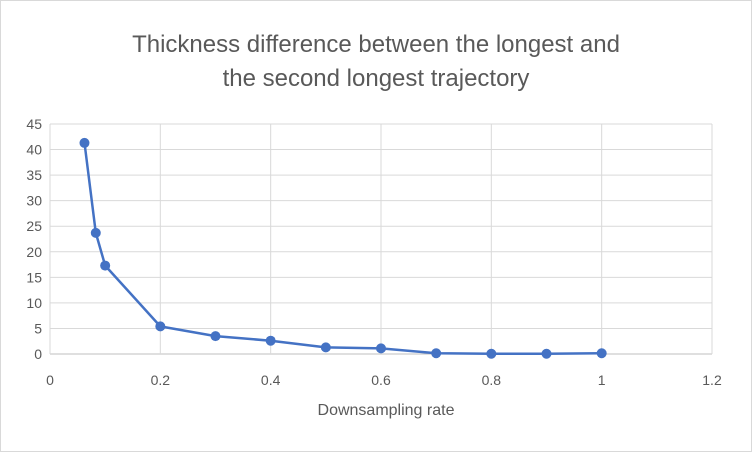  I want to click on x-tick-label: 0.2, so click(161, 380).